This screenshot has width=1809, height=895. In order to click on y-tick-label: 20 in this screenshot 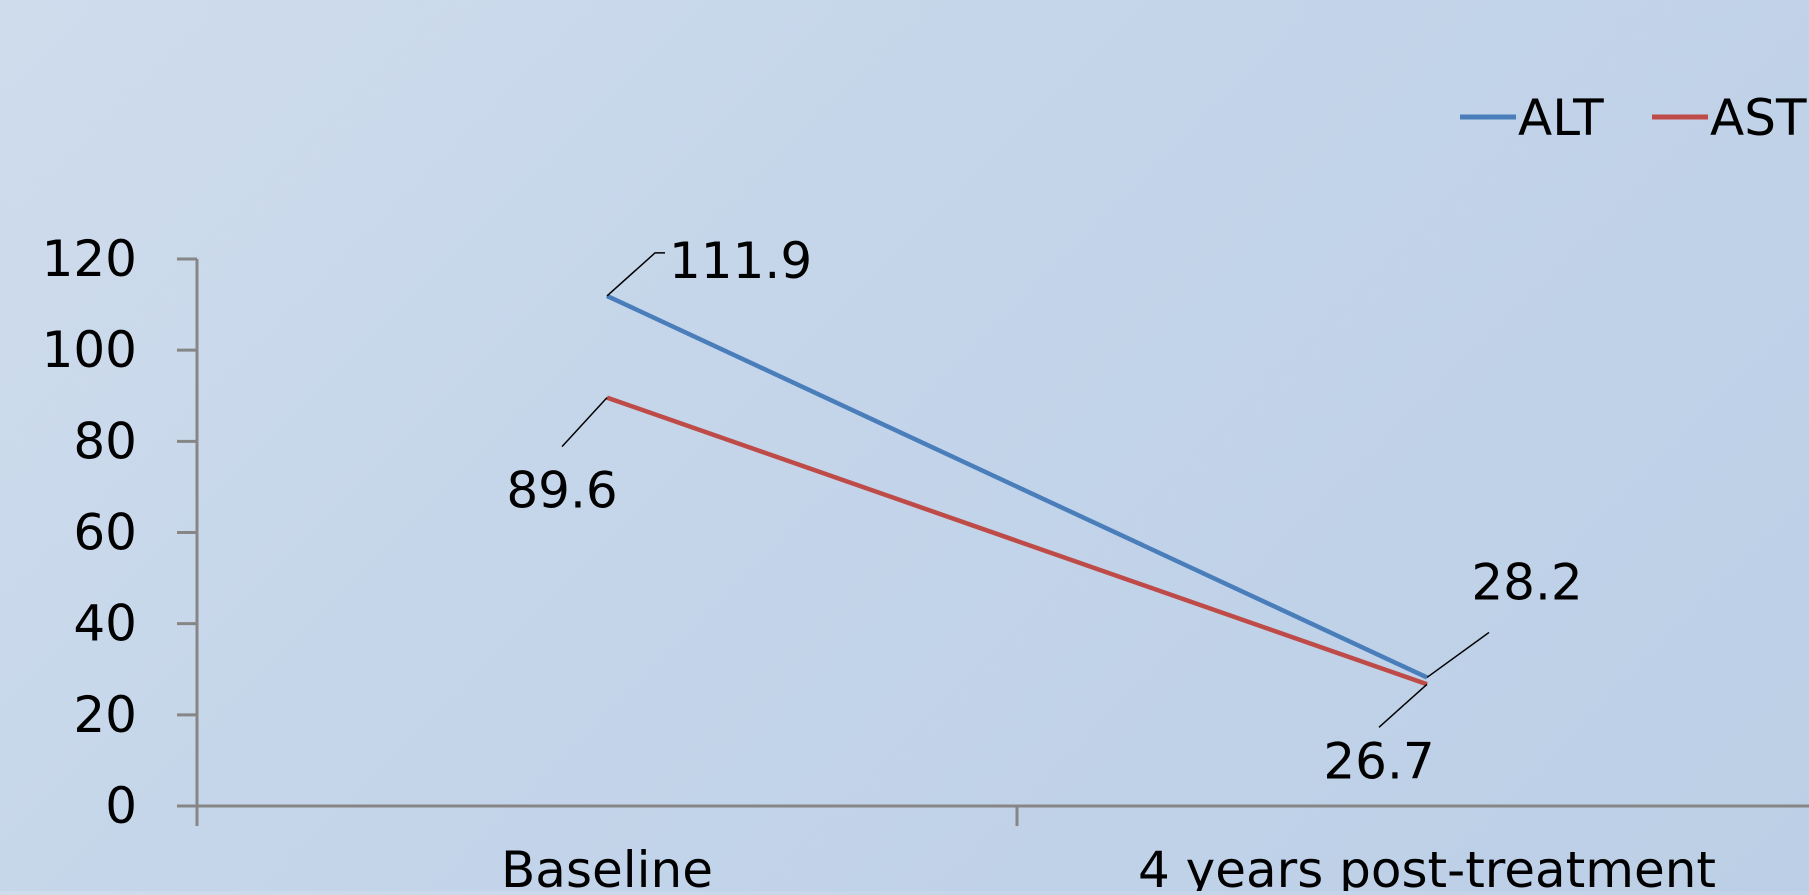, I will do `click(105, 715)`.